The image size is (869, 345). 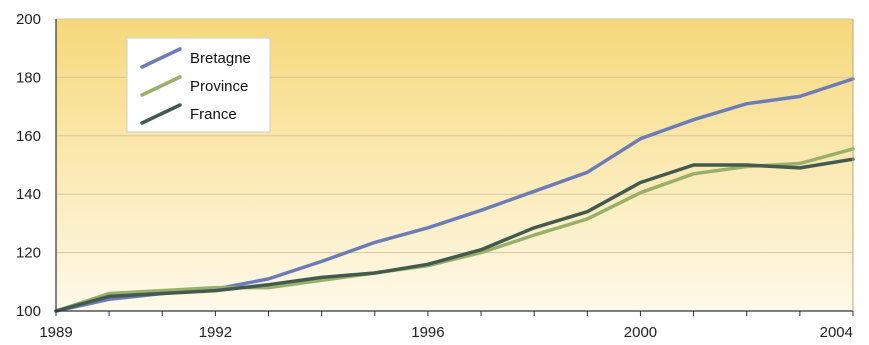 I want to click on y-tick-label: 100, so click(x=28, y=311).